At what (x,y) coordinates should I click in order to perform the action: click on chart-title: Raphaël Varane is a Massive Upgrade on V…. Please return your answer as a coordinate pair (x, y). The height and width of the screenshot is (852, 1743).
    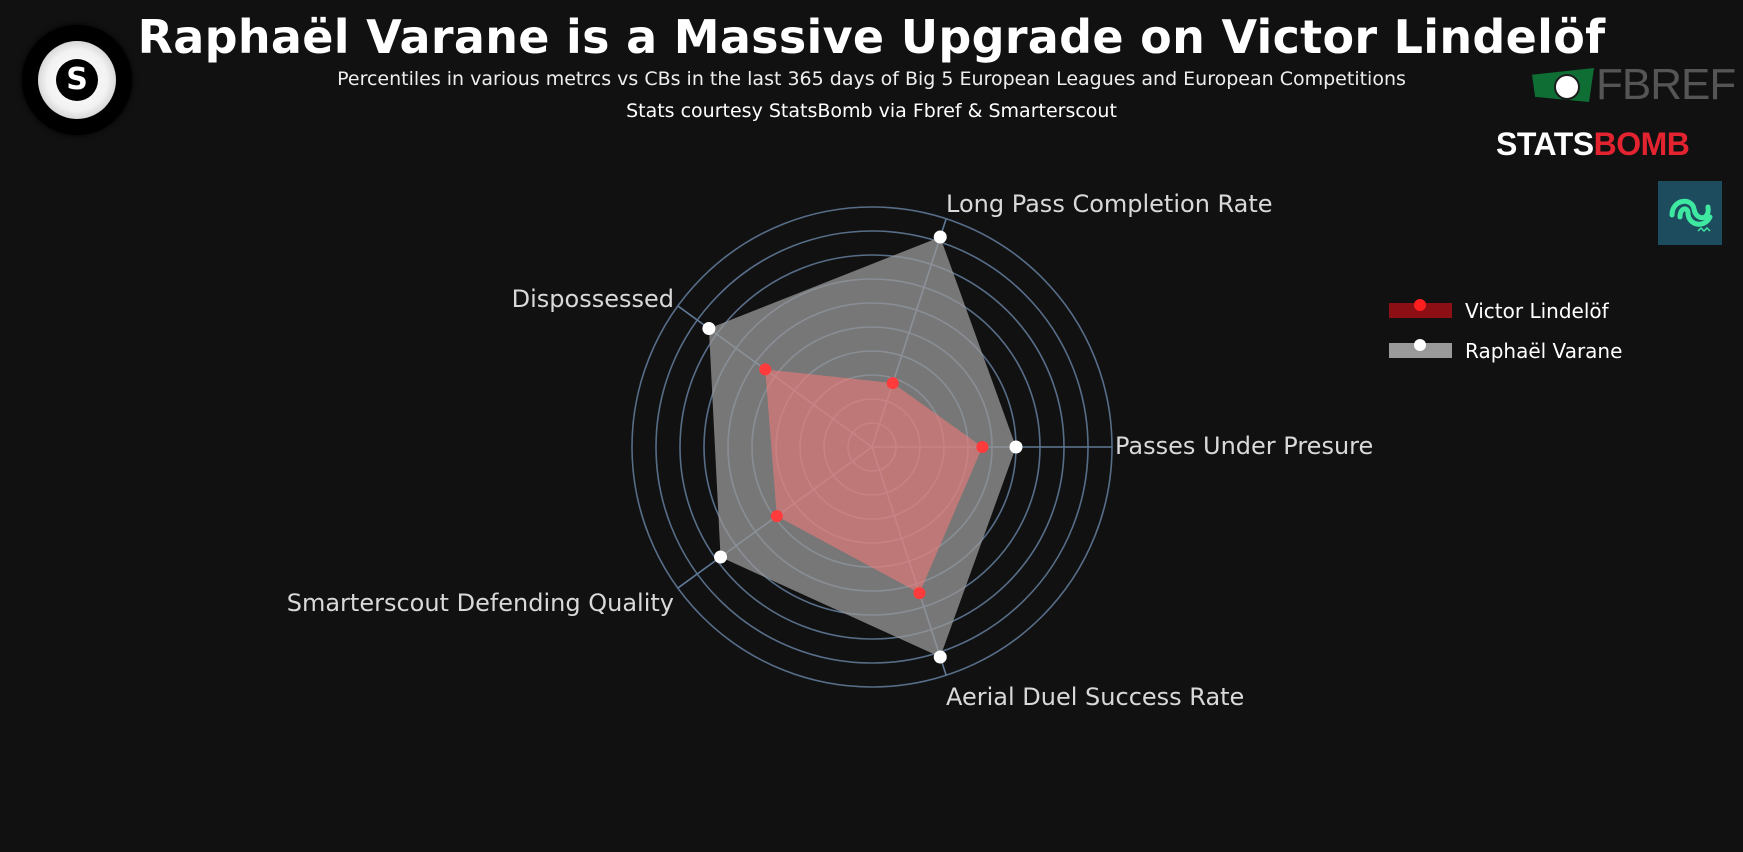
    Looking at the image, I should click on (871, 37).